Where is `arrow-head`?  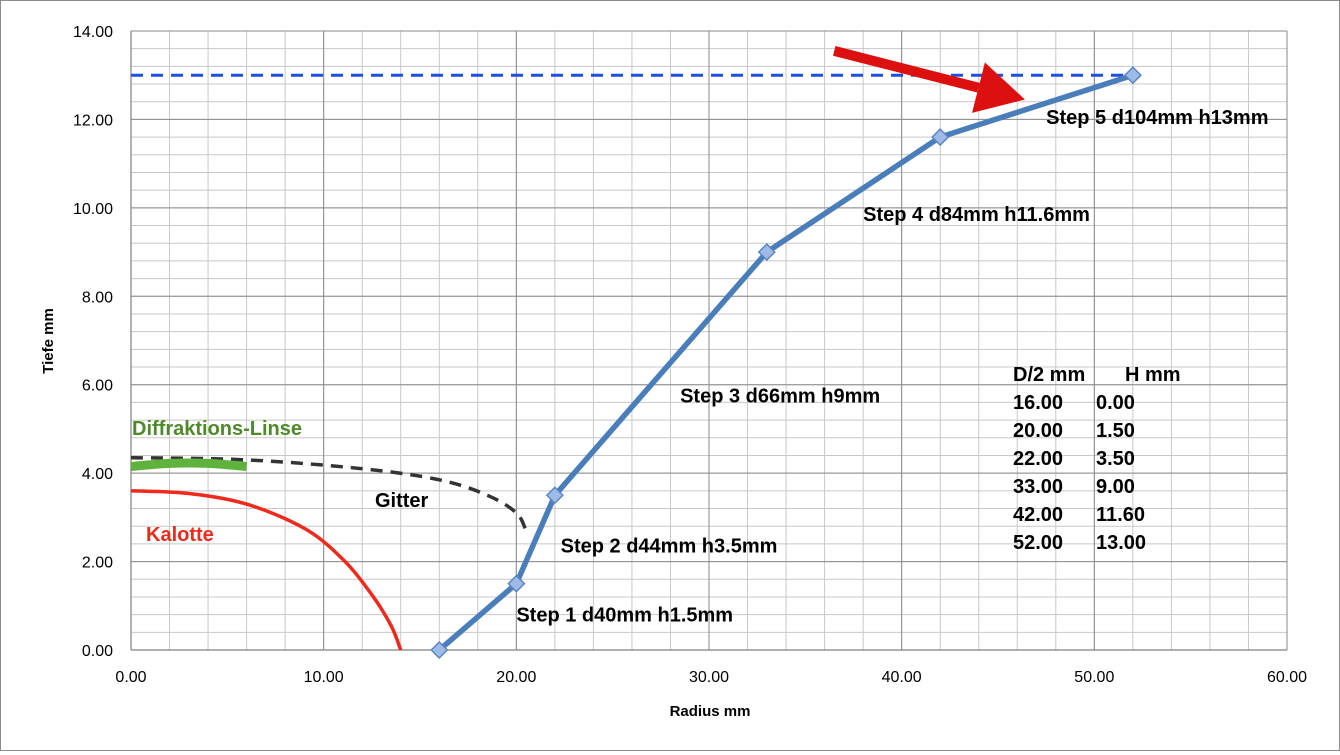 arrow-head is located at coordinates (998, 87).